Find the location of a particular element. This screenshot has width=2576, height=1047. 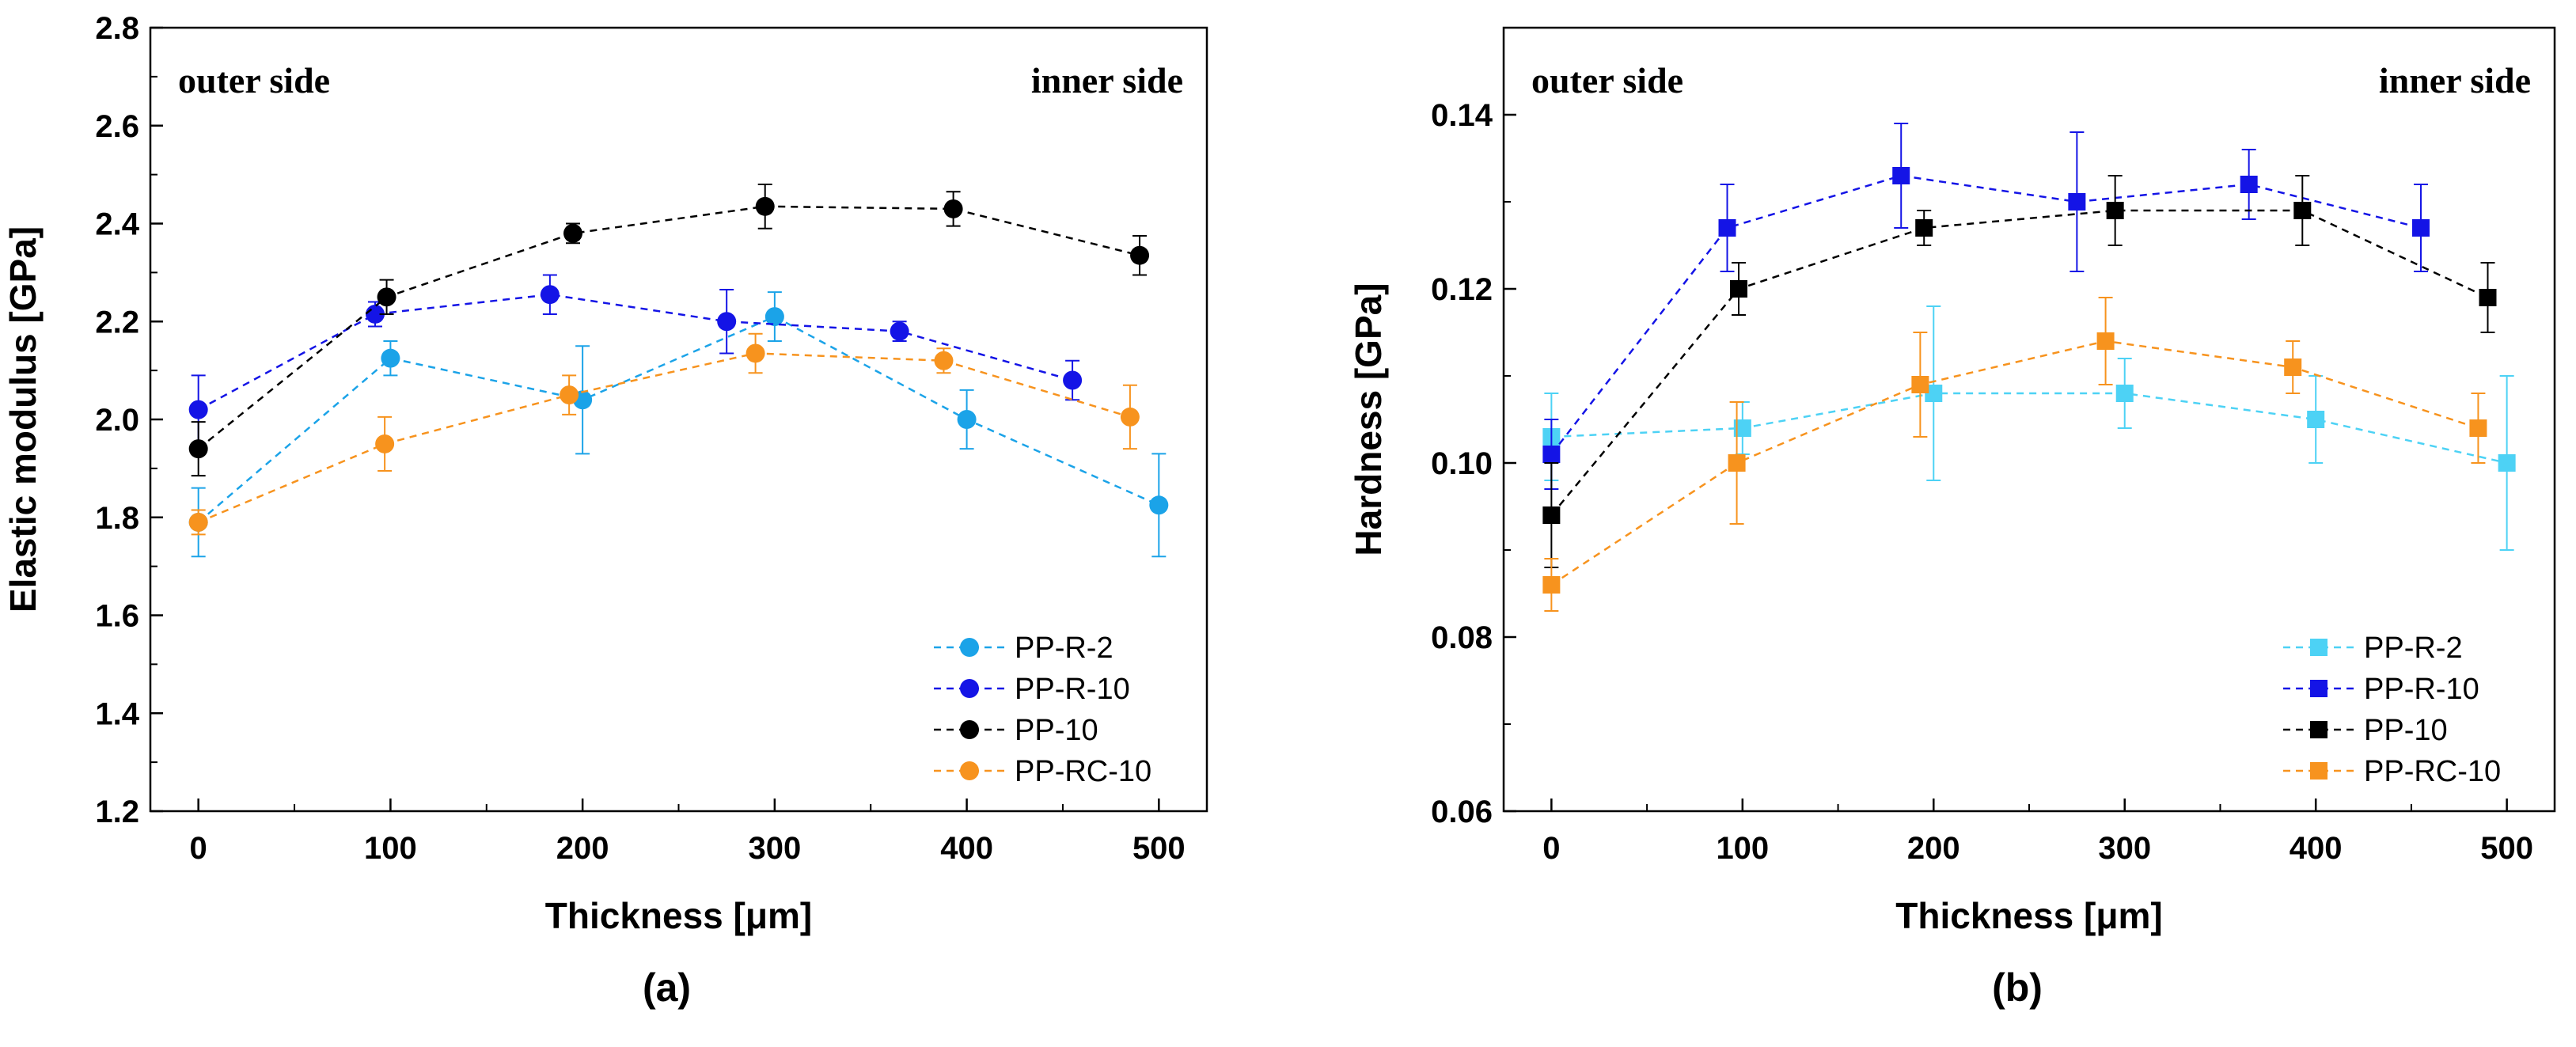

legend-label: PP-10 is located at coordinates (1056, 730).